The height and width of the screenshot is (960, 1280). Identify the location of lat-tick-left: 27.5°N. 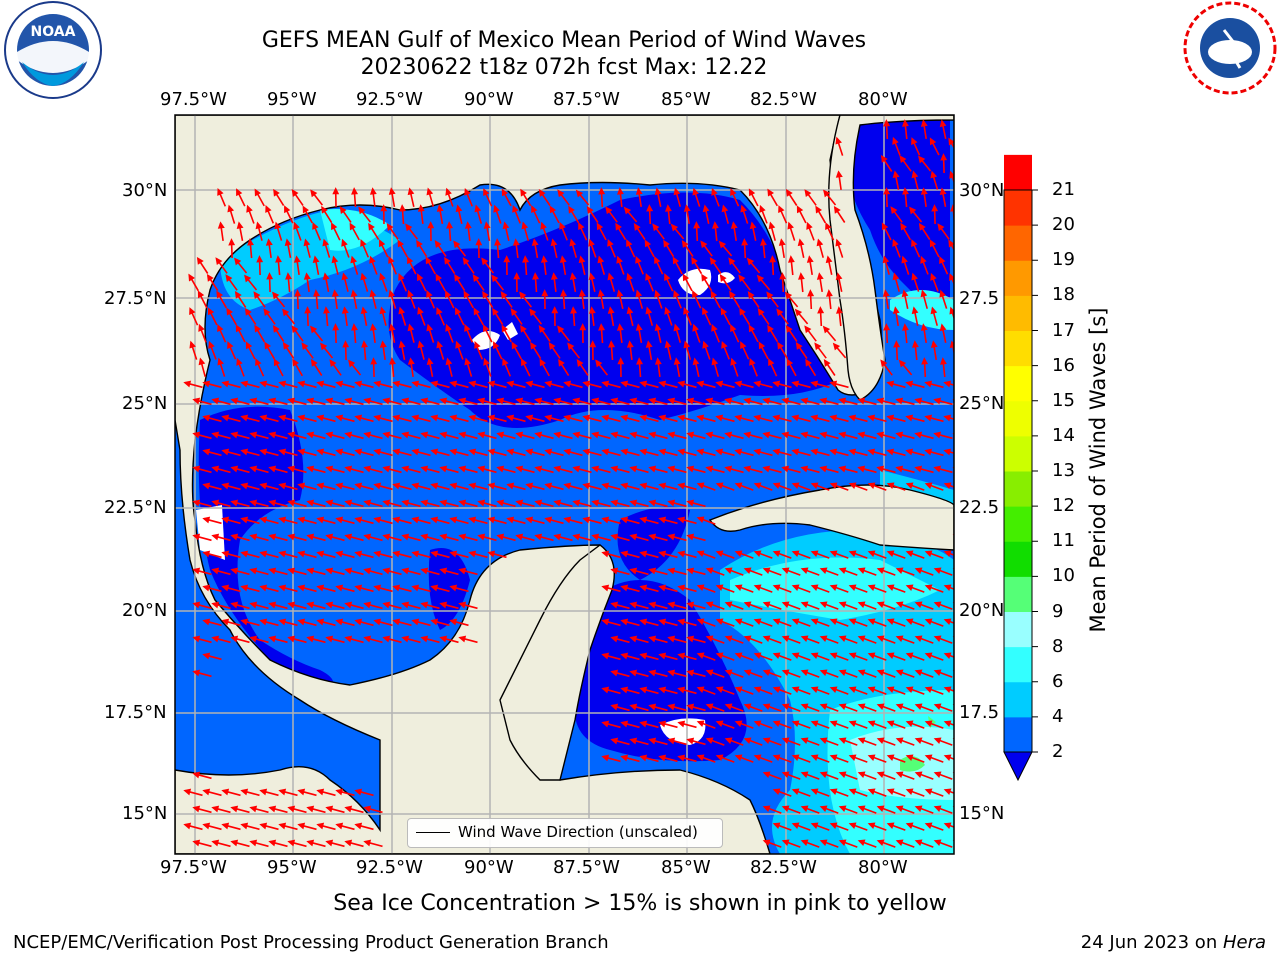
(135, 298).